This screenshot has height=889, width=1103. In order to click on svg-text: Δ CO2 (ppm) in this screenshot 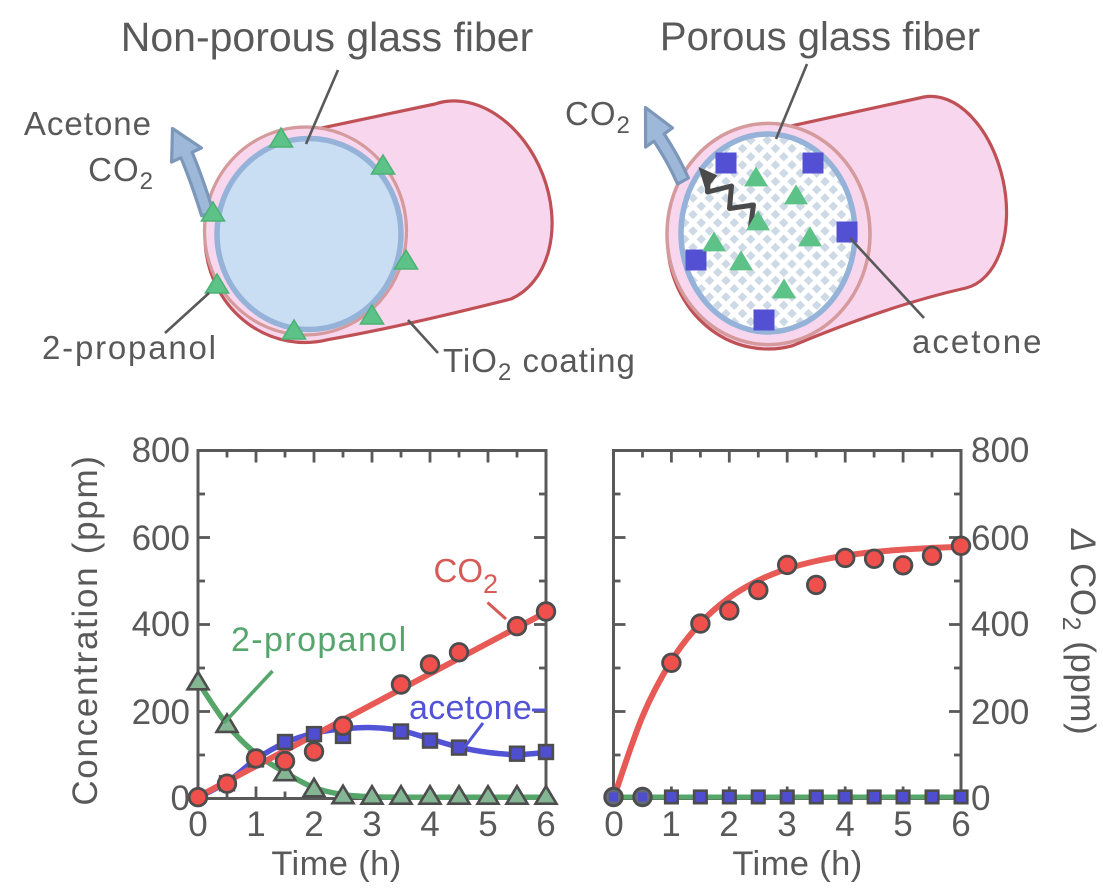, I will do `click(1079, 631)`.